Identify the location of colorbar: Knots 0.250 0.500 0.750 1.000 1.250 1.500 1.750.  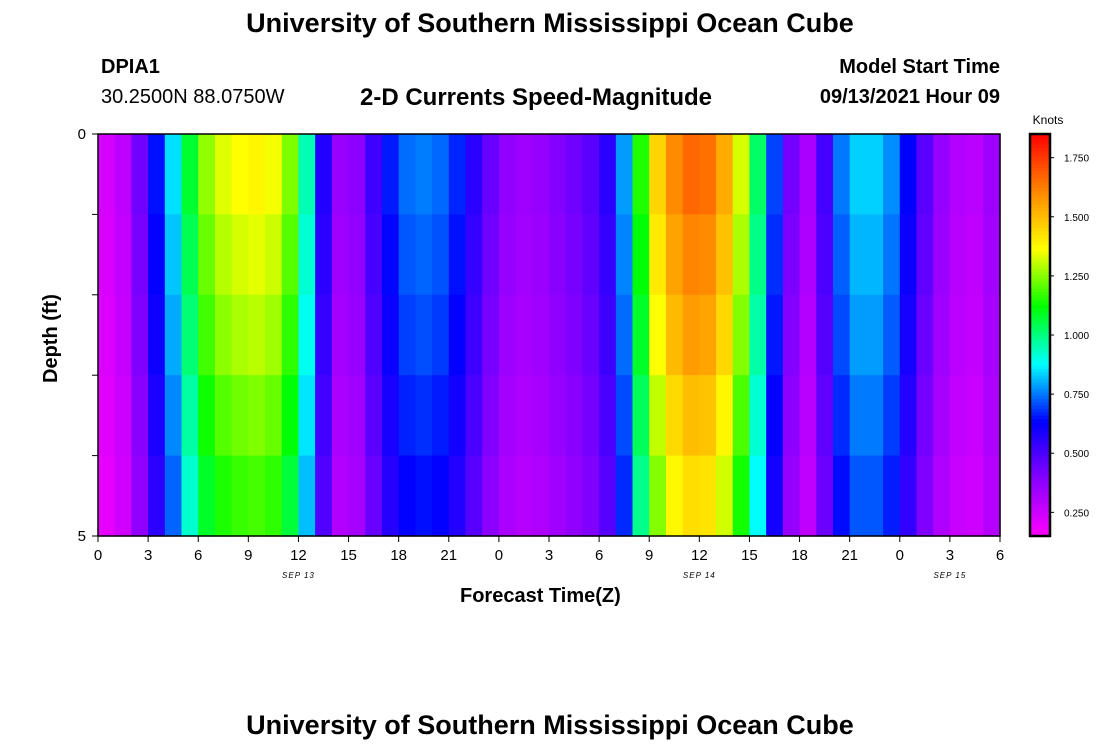
(1058, 325).